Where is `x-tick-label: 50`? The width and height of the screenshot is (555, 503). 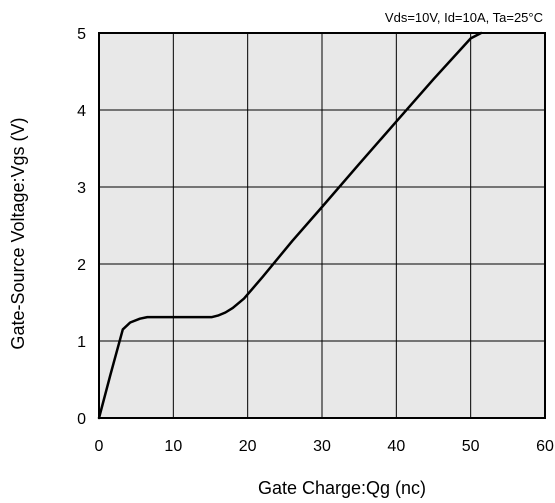
x-tick-label: 50 is located at coordinates (471, 446).